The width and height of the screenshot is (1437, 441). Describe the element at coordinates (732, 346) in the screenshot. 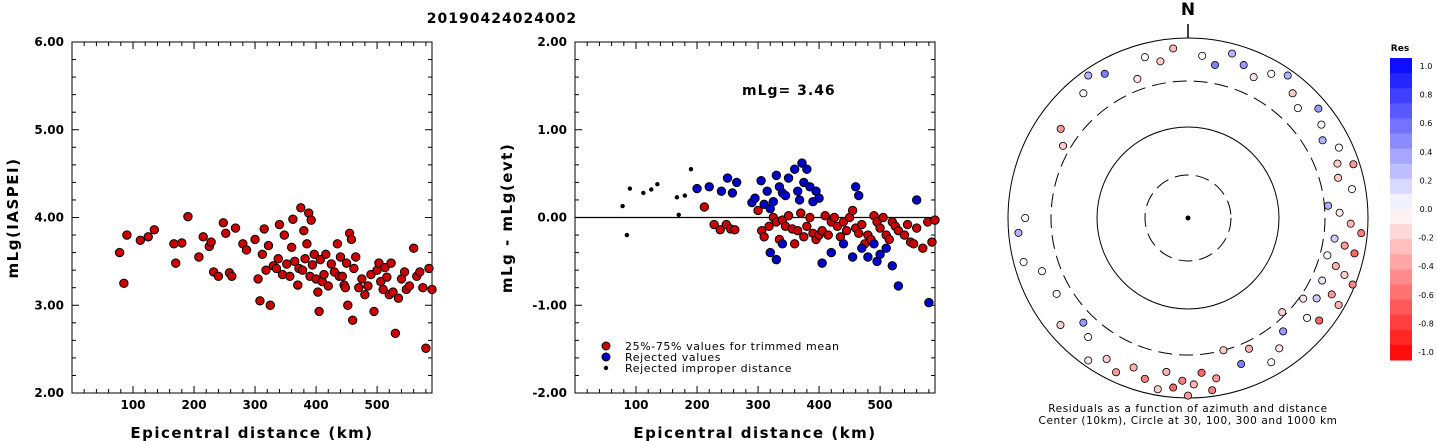

I see `legend-label: 25%-75% values for trimmed mean` at that location.